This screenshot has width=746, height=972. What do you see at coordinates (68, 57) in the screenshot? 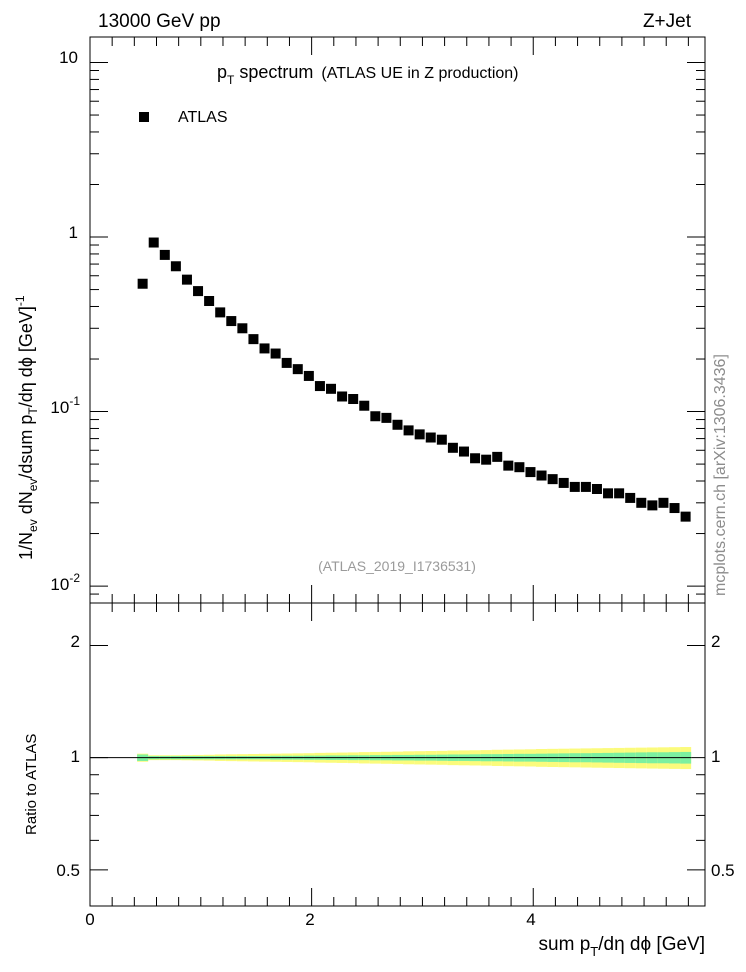
I see `main-y-tick-label: 10` at bounding box center [68, 57].